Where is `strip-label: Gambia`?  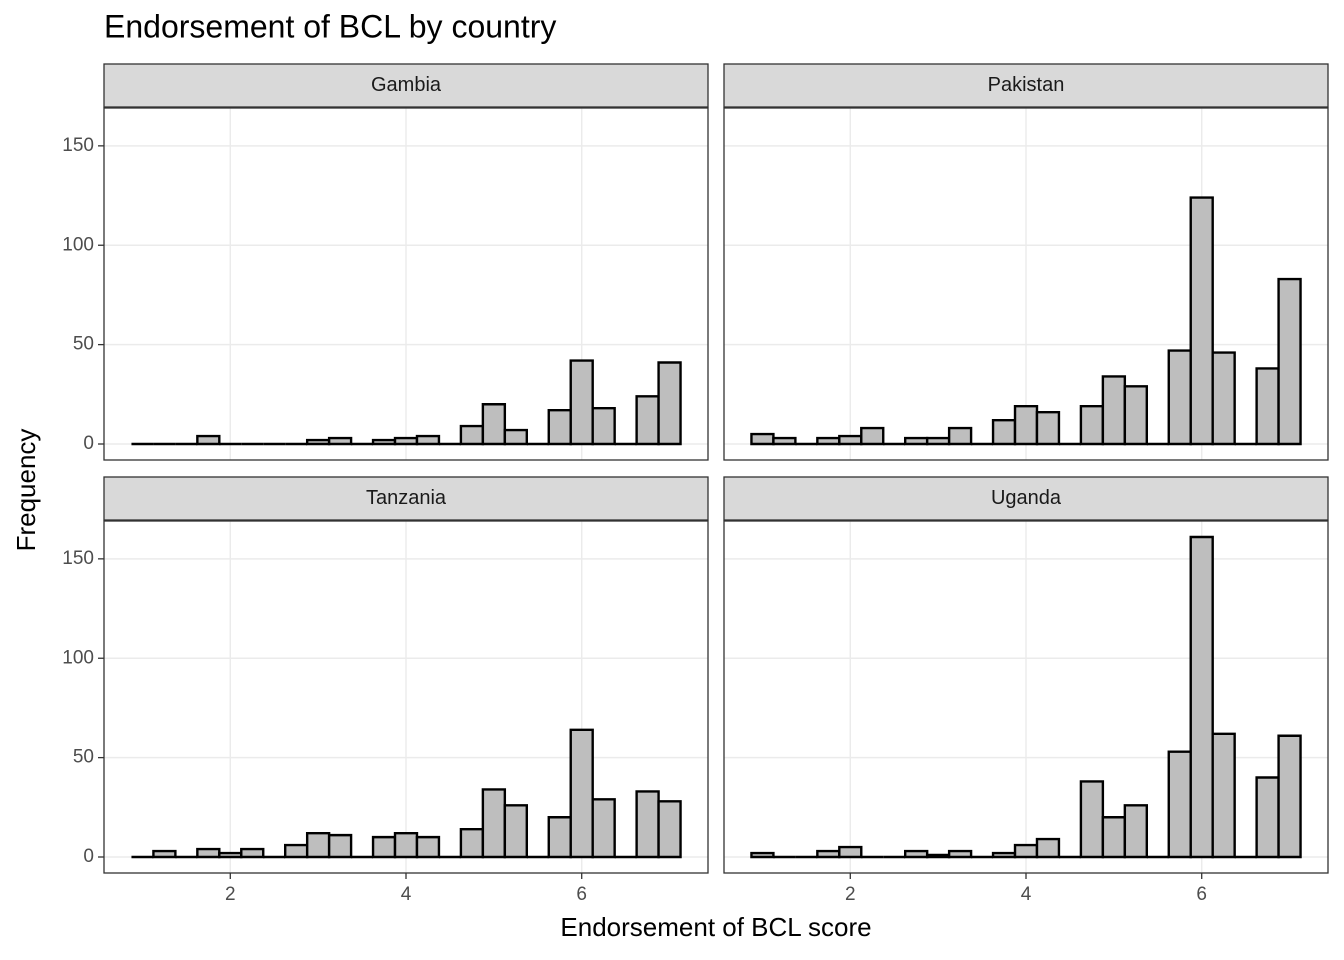
strip-label: Gambia is located at coordinates (406, 85).